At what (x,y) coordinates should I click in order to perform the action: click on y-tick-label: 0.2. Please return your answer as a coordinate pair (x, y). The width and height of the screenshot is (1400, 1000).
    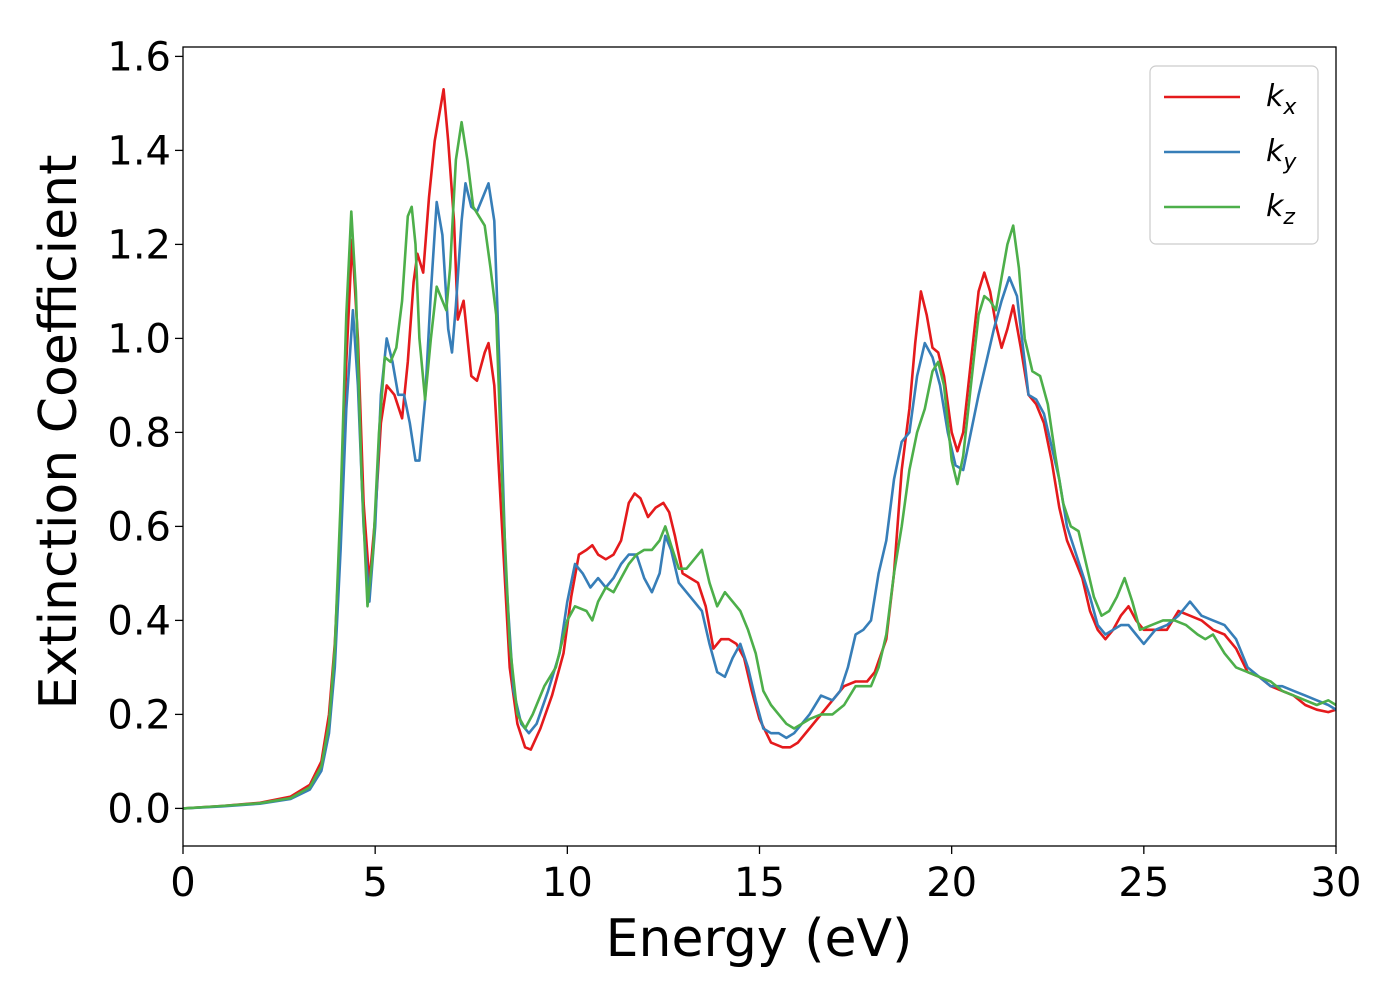
    Looking at the image, I should click on (139, 715).